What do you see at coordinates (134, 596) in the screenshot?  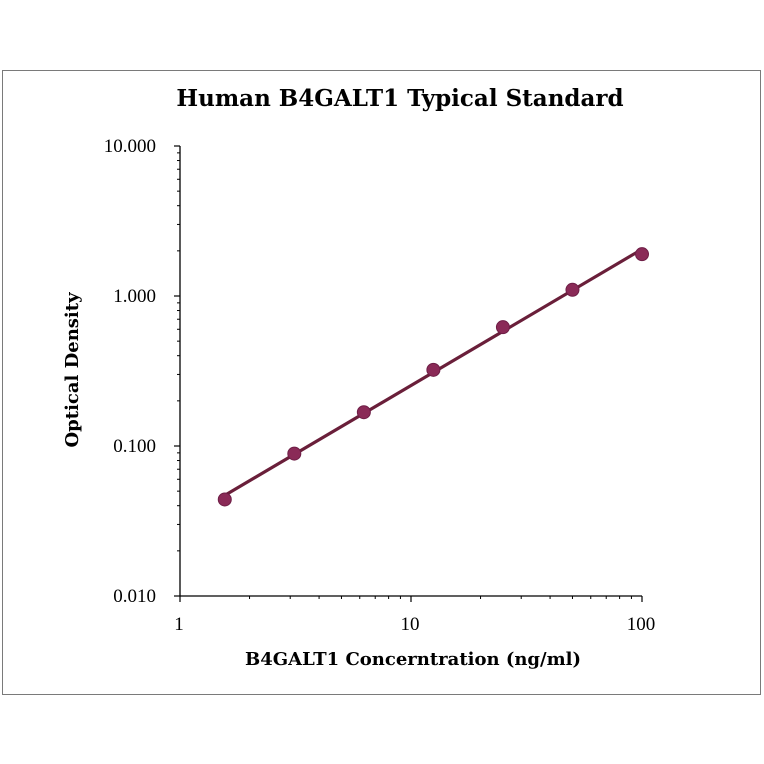 I see `y-tick-label: 0.010` at bounding box center [134, 596].